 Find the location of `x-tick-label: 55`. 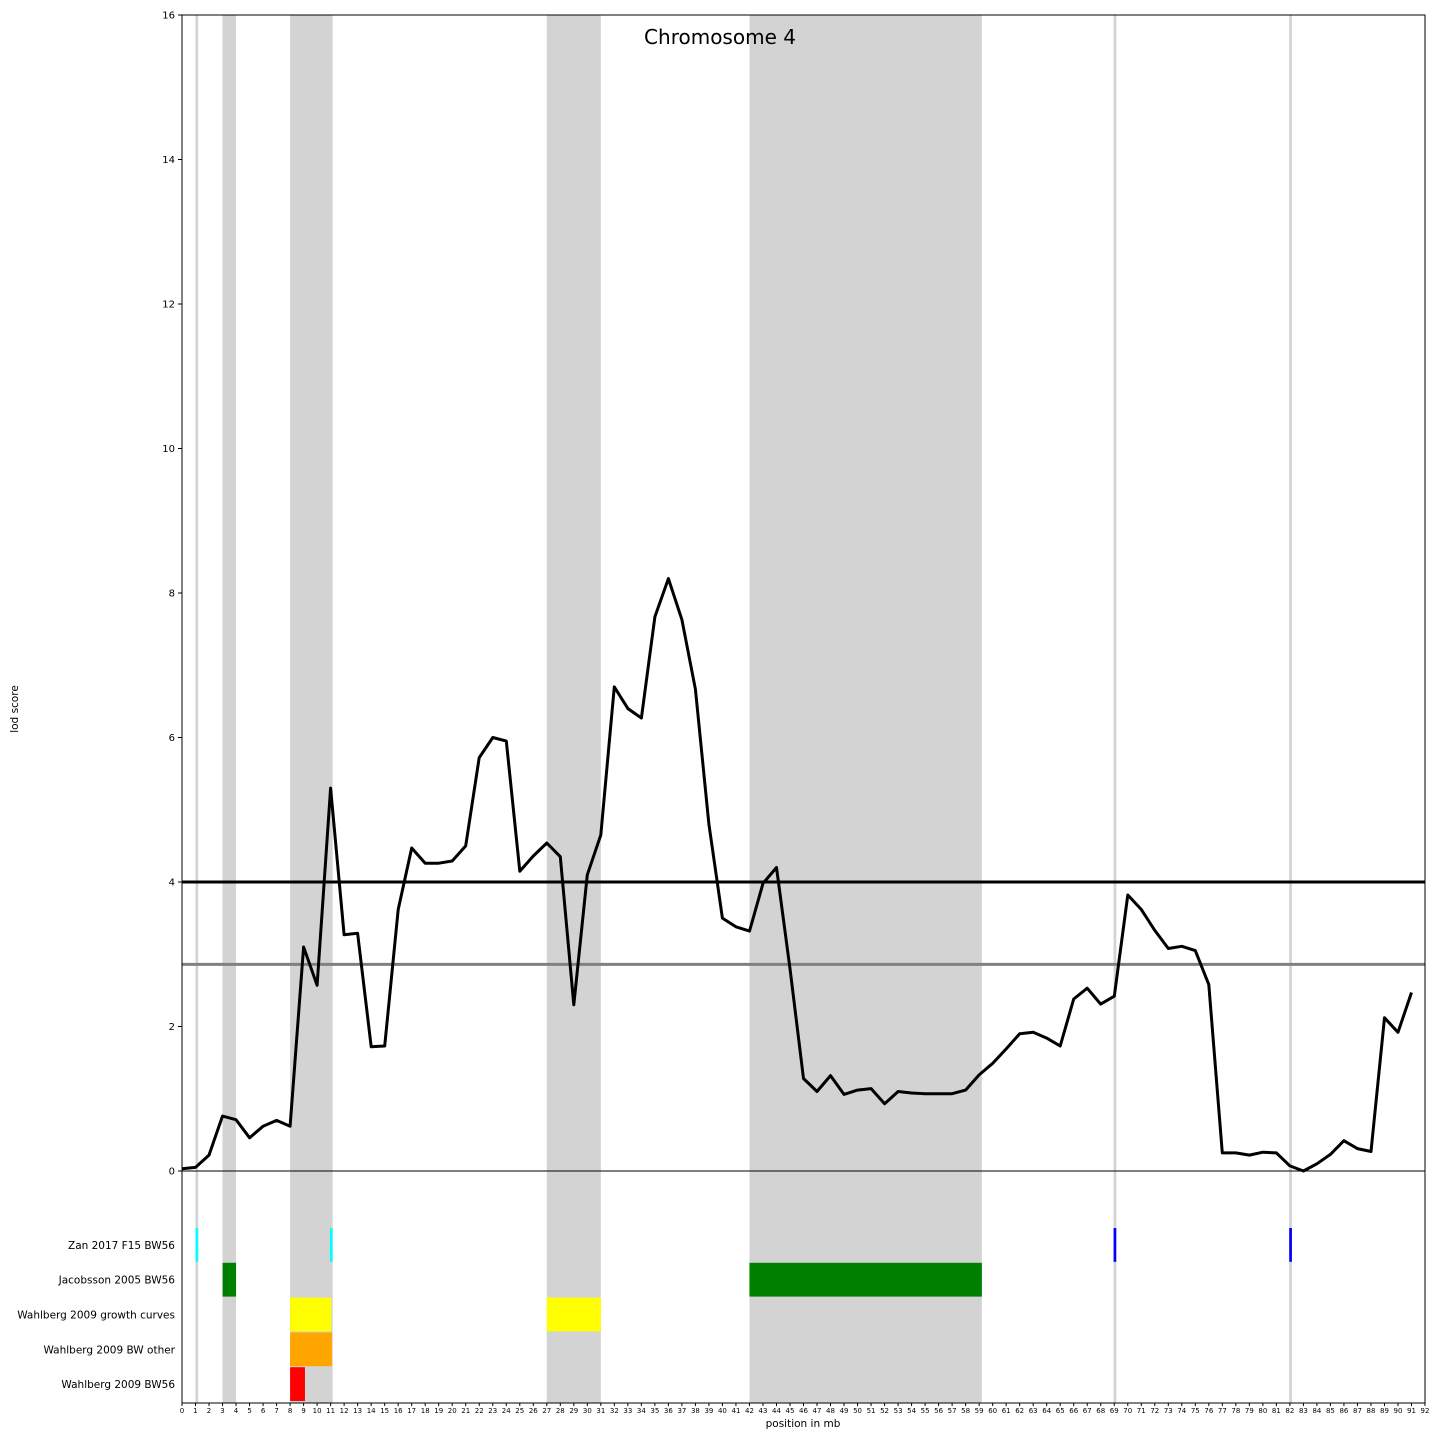

x-tick-label: 55 is located at coordinates (925, 1411).